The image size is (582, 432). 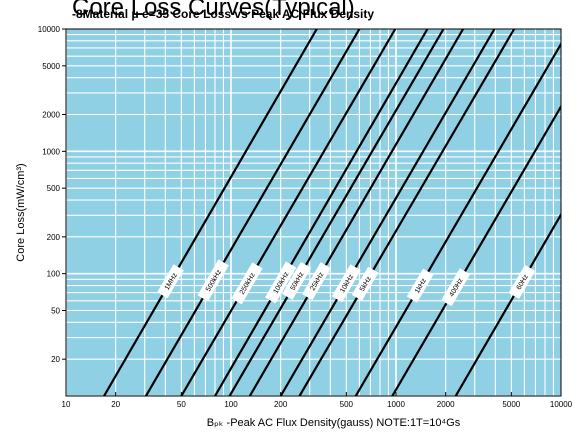 I want to click on chart-title: Core Loss Curves(Typical), so click(x=213, y=10).